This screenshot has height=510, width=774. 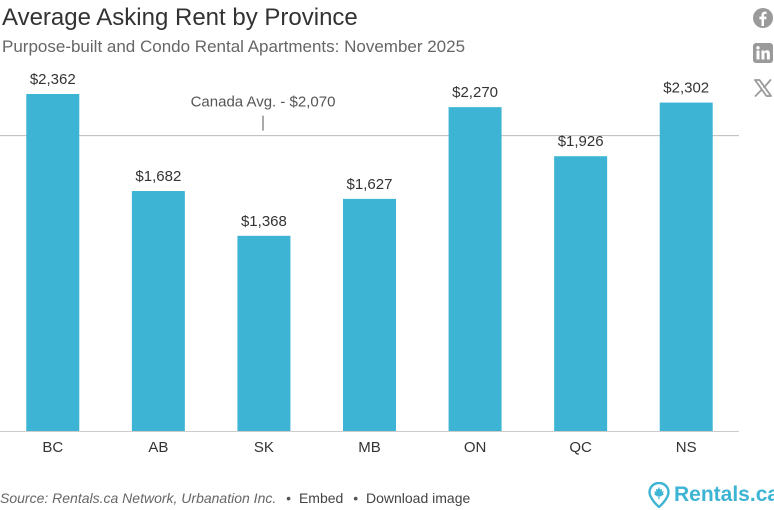 I want to click on embed-link: Embed, so click(x=321, y=498).